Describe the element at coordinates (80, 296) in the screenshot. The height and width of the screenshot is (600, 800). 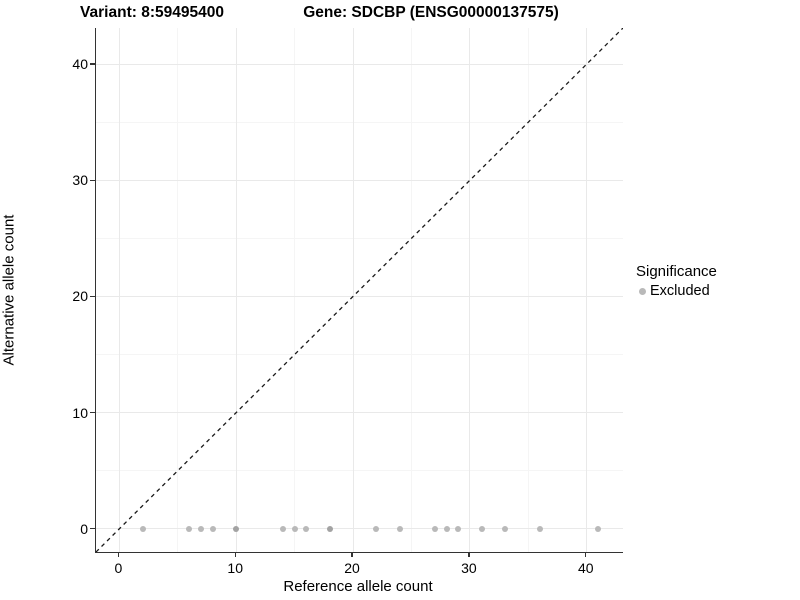
I see `y-tick-label: 20` at that location.